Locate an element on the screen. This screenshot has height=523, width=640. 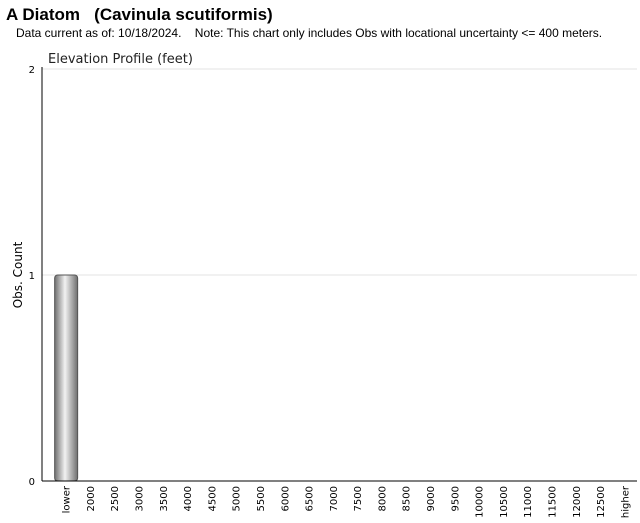
x-tick-label: 5000 is located at coordinates (237, 498).